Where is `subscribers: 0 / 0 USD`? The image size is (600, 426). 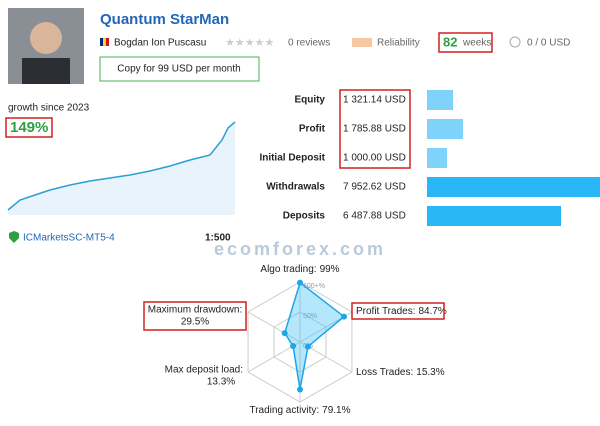 subscribers: 0 / 0 USD is located at coordinates (548, 43).